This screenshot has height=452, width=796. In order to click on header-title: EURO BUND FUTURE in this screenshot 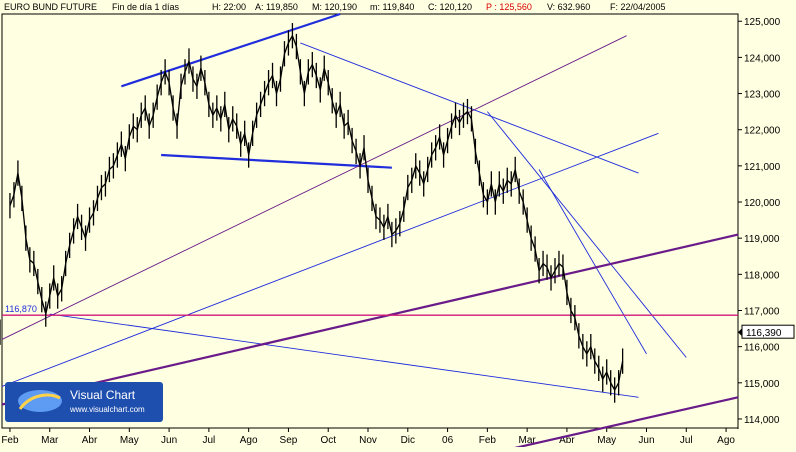, I will do `click(50, 7)`.